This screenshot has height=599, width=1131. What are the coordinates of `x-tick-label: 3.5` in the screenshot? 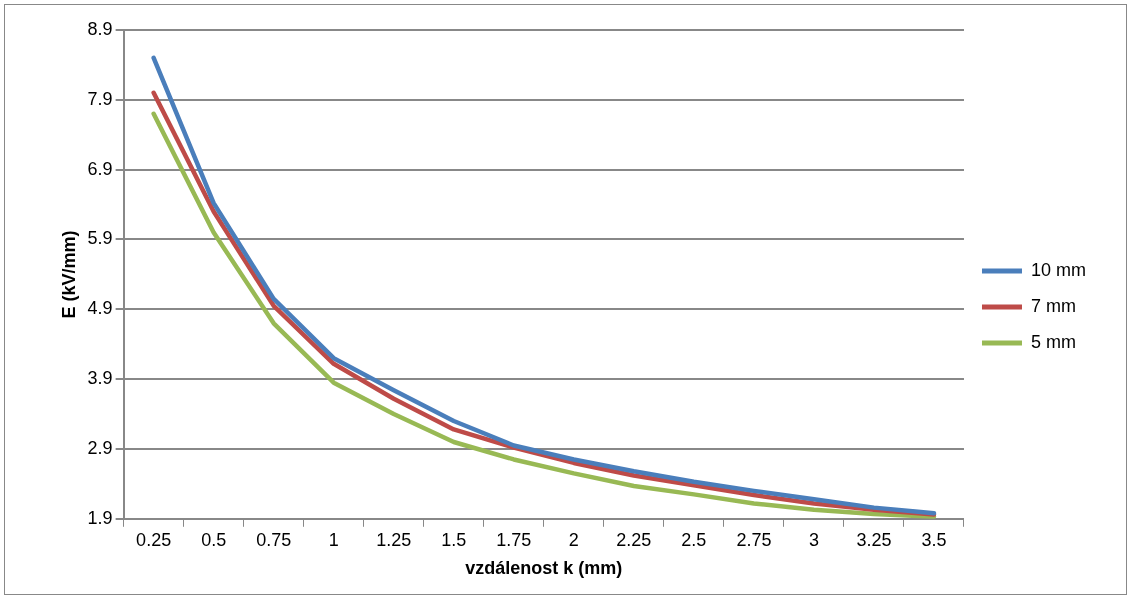 It's located at (934, 539).